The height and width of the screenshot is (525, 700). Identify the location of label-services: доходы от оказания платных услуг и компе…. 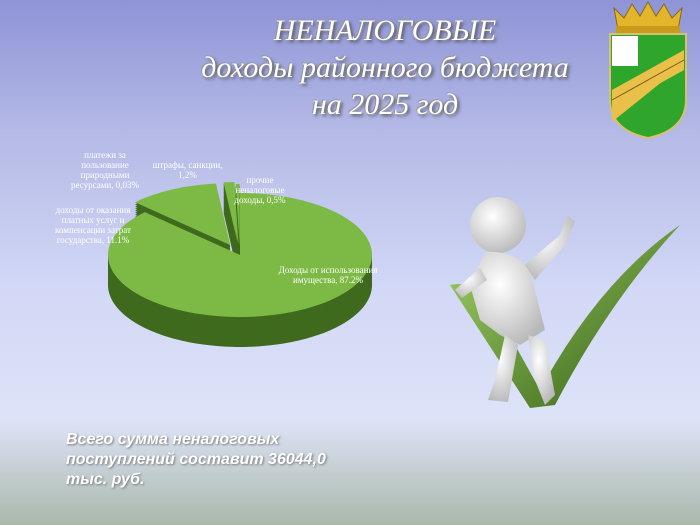
(93, 225).